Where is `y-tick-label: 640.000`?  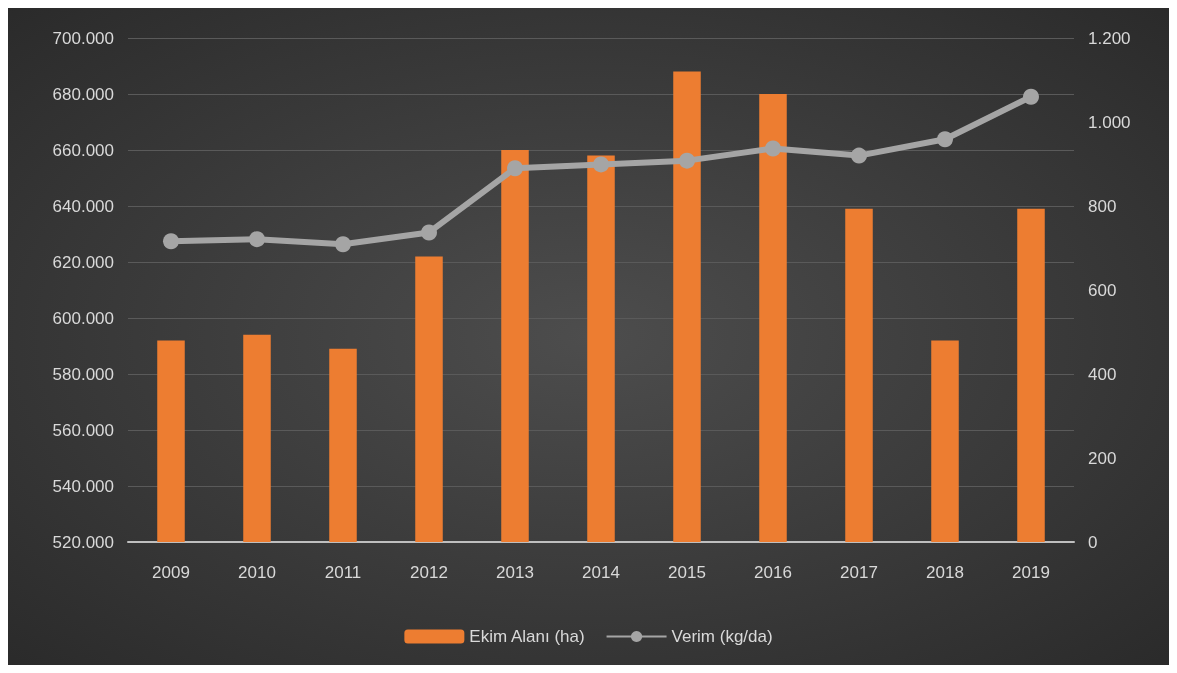
y-tick-label: 640.000 is located at coordinates (83, 206).